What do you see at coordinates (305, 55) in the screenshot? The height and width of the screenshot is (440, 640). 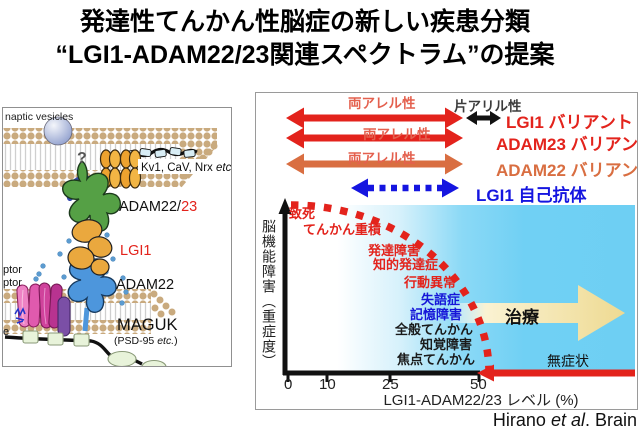 I see `title-line-2: “LGI1-ADAM22/23関連スペクトラム”の提案` at bounding box center [305, 55].